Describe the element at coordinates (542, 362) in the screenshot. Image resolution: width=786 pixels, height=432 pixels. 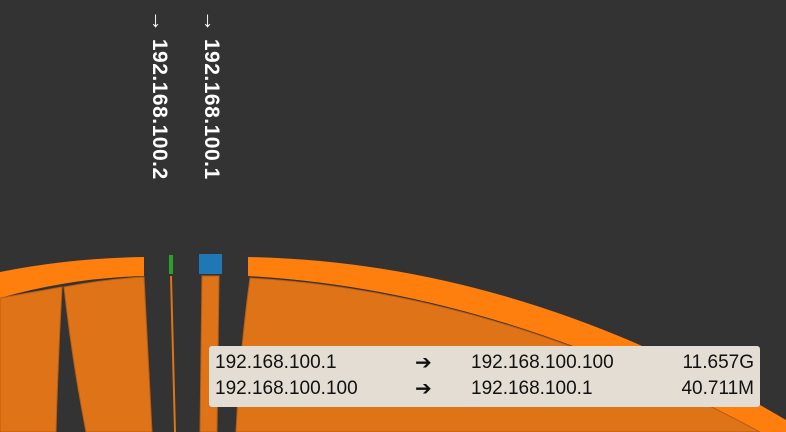
I see `tooltip-destination: 192.168.100.100` at that location.